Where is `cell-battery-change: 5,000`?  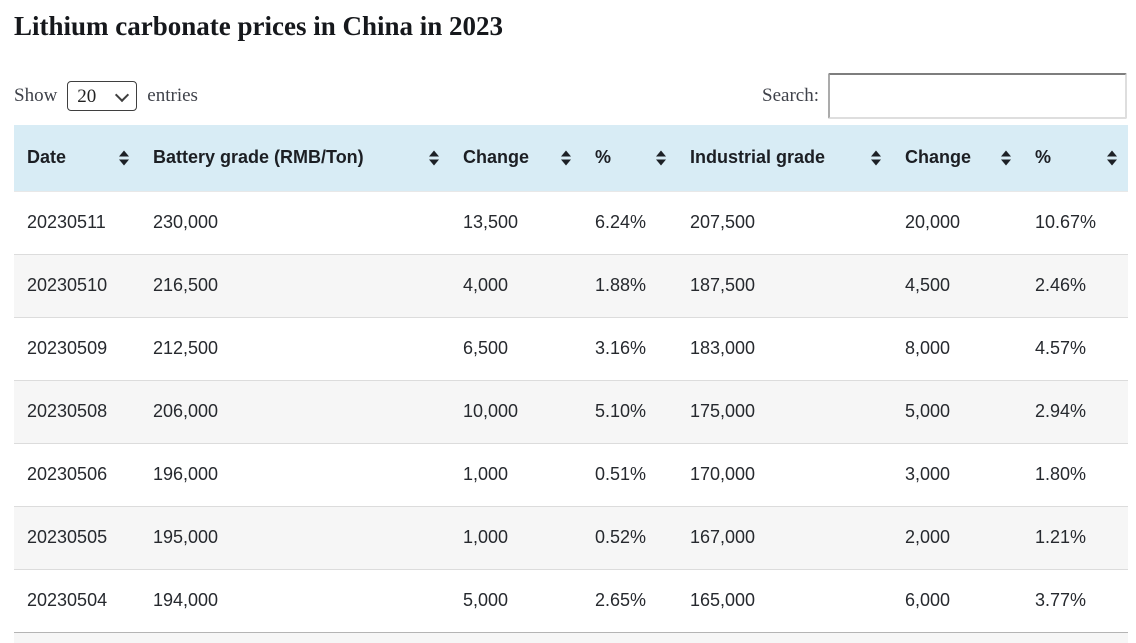 cell-battery-change: 5,000 is located at coordinates (516, 601).